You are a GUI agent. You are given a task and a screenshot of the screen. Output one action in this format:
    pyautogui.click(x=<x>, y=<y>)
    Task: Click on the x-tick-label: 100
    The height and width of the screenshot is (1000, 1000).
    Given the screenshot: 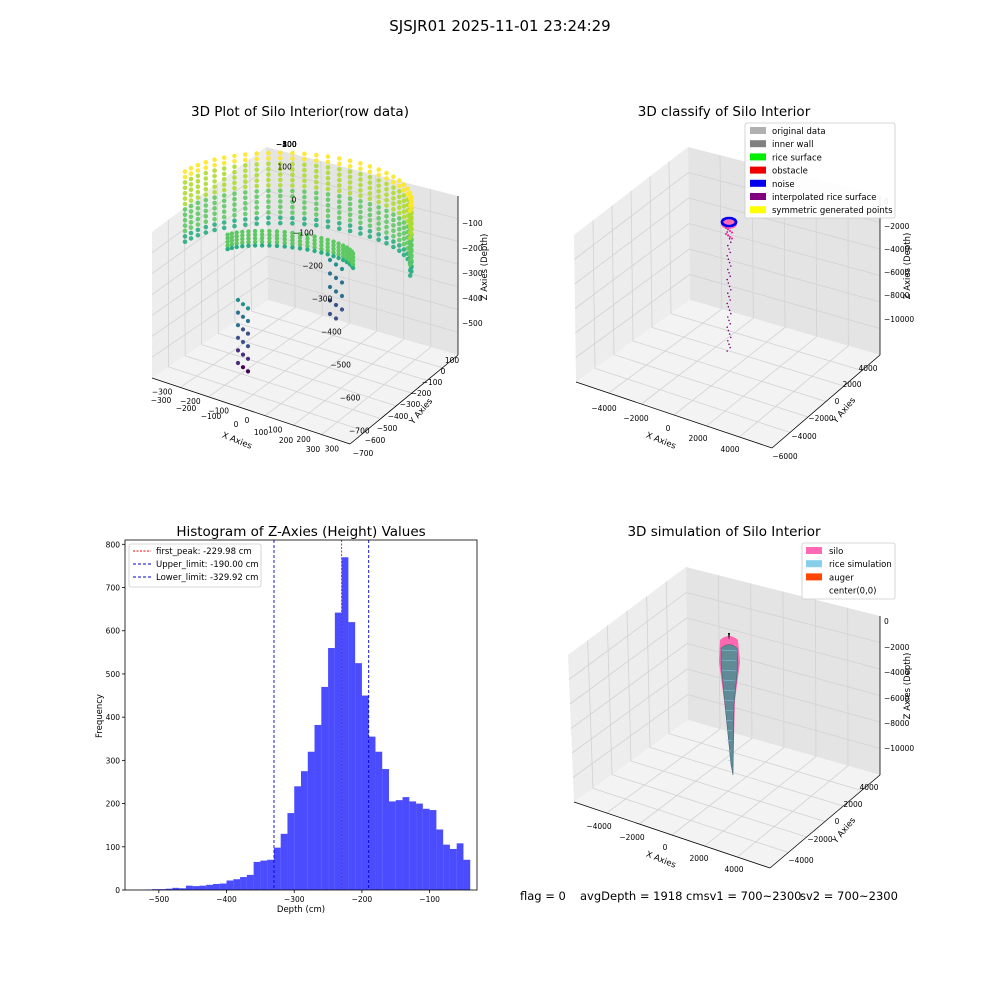 What is the action you would take?
    pyautogui.click(x=275, y=429)
    